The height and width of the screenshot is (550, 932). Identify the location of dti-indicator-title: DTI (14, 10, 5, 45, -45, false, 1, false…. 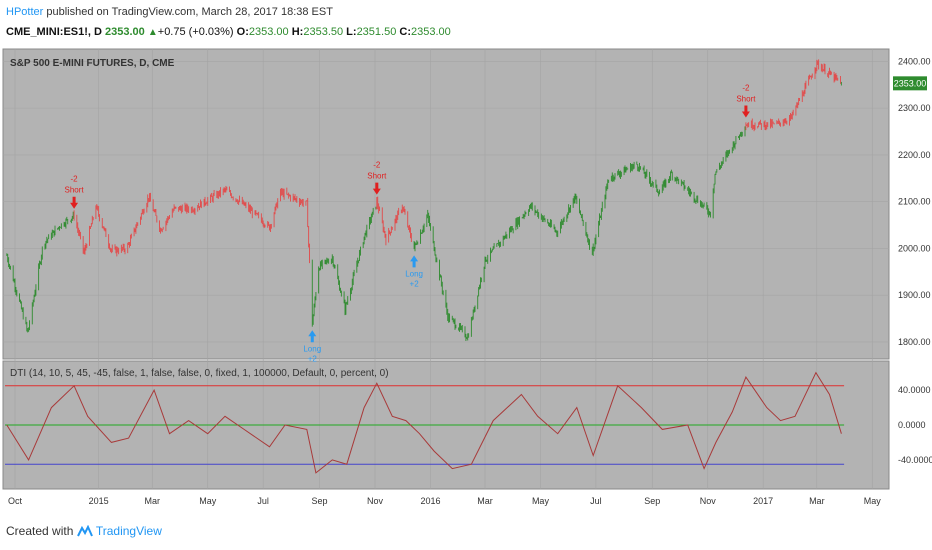
(199, 373).